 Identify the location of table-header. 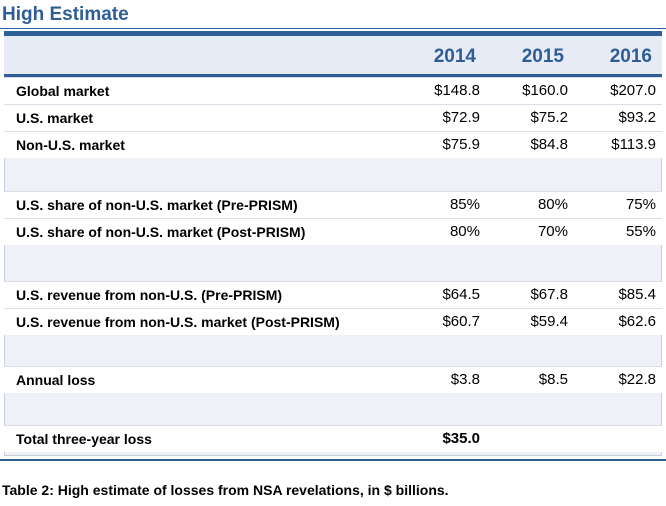
(333, 56).